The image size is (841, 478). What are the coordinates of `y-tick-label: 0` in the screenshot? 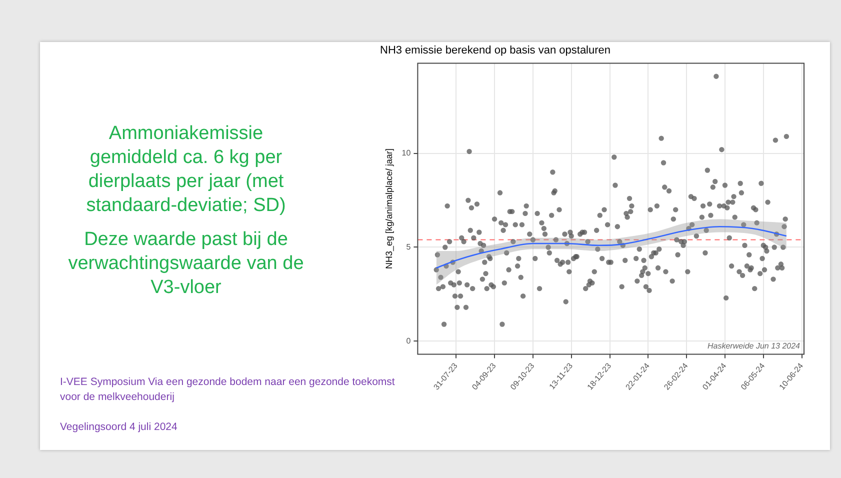 It's located at (409, 341).